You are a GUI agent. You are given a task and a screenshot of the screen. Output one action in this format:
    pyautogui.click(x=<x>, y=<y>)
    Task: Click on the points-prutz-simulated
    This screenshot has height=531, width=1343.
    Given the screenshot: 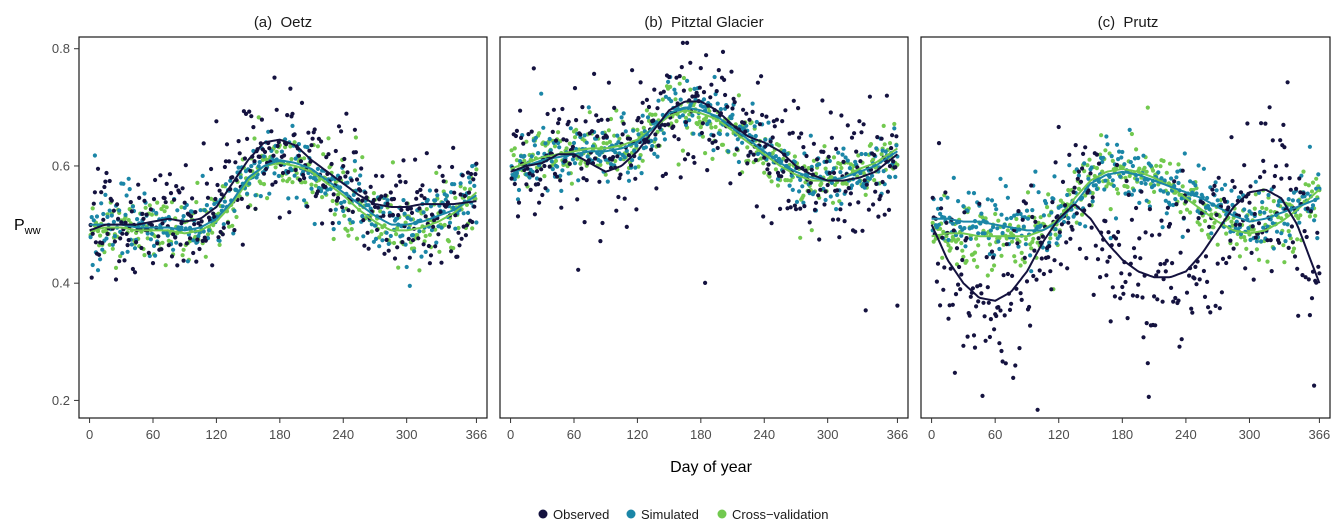 What is the action you would take?
    pyautogui.click(x=1126, y=200)
    